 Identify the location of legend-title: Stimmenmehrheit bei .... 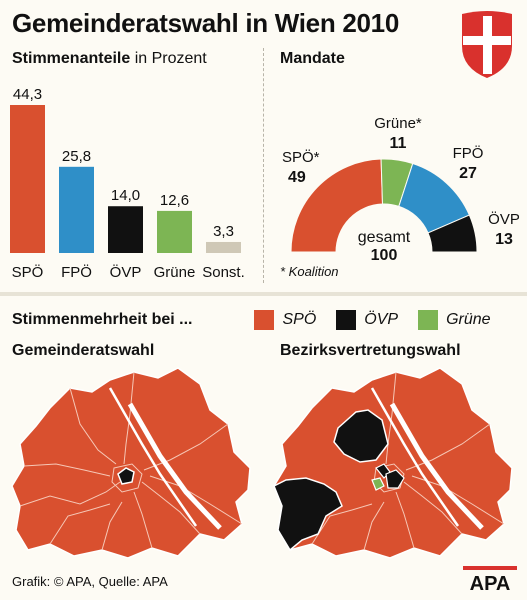
(102, 319).